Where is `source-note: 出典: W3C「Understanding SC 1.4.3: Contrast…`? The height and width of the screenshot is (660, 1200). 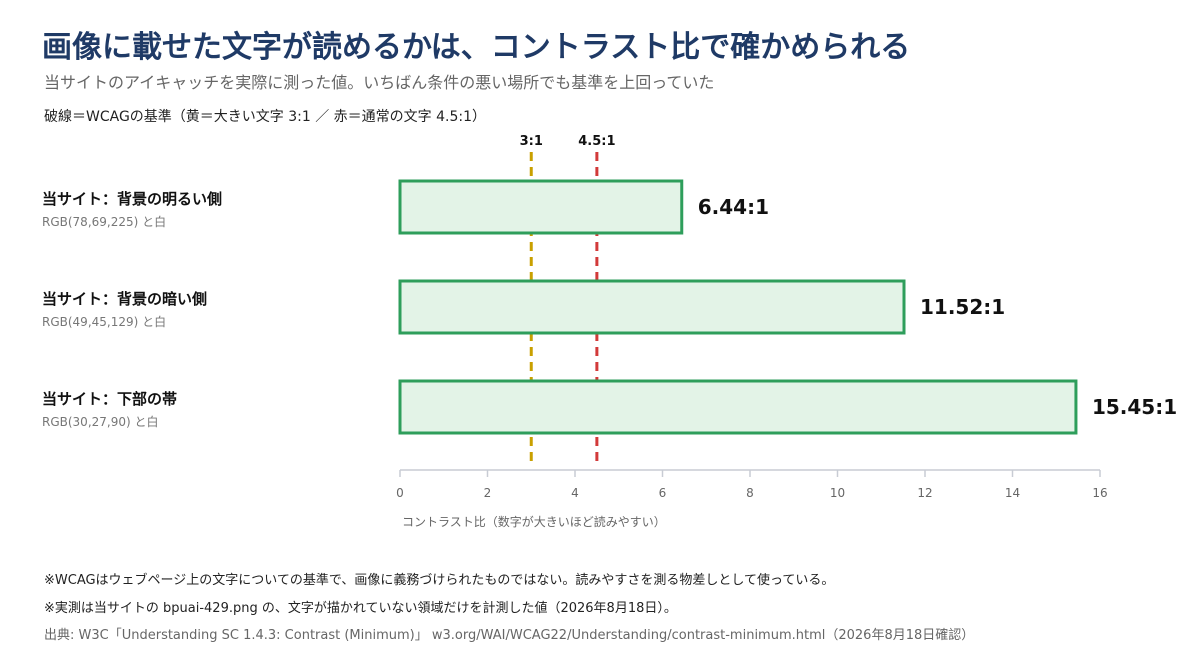 source-note: 出典: W3C「Understanding SC 1.4.3: Contrast… is located at coordinates (509, 635).